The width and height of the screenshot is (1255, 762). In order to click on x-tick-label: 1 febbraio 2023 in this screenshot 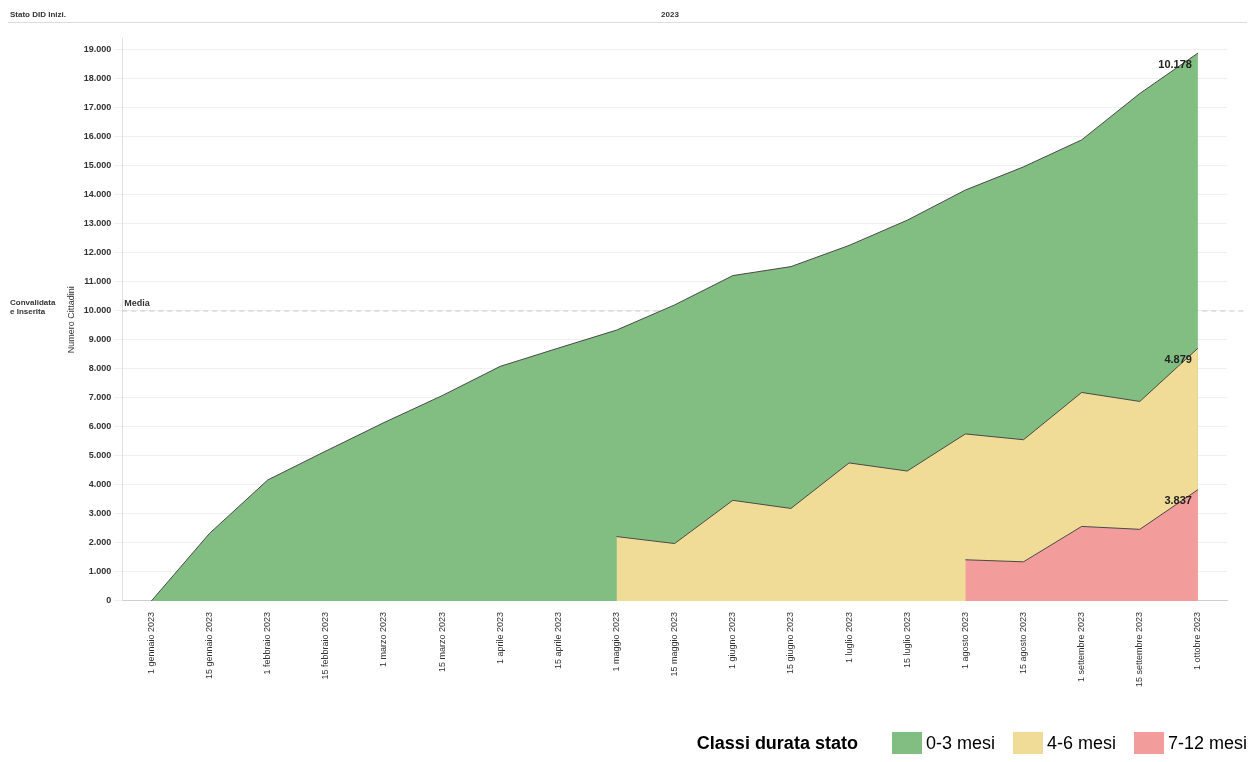, I will do `click(267, 643)`.